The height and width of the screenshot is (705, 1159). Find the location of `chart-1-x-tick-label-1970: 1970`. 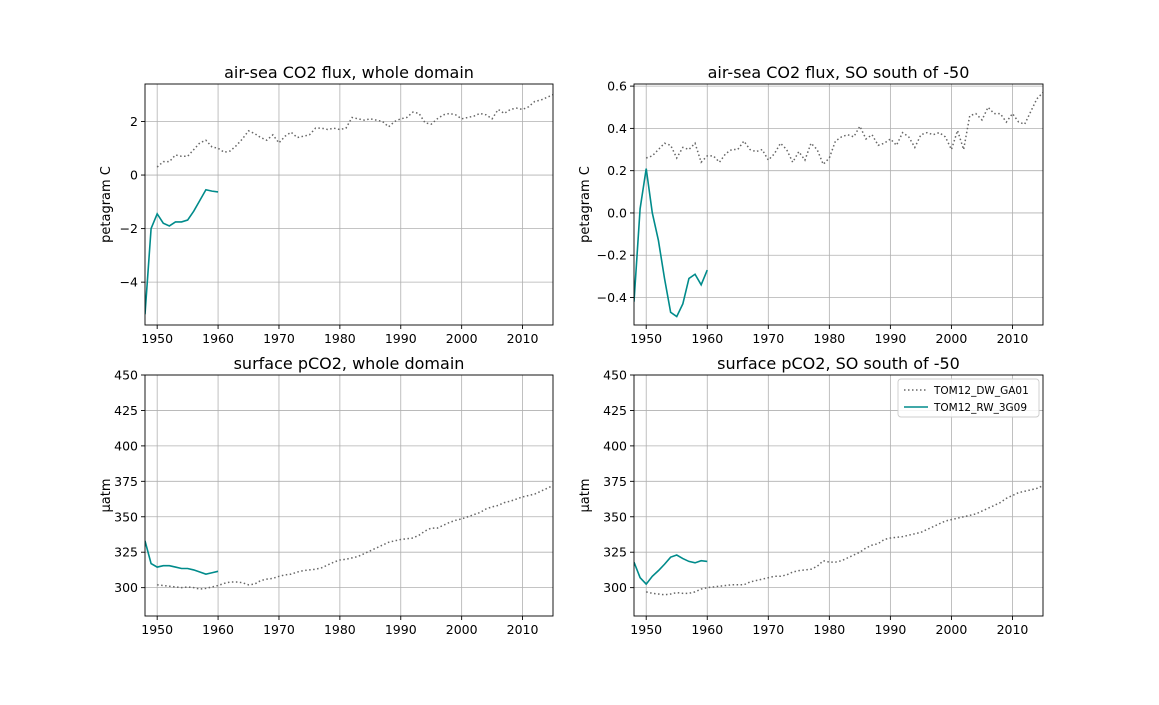

chart-1-x-tick-label-1970: 1970 is located at coordinates (279, 338).